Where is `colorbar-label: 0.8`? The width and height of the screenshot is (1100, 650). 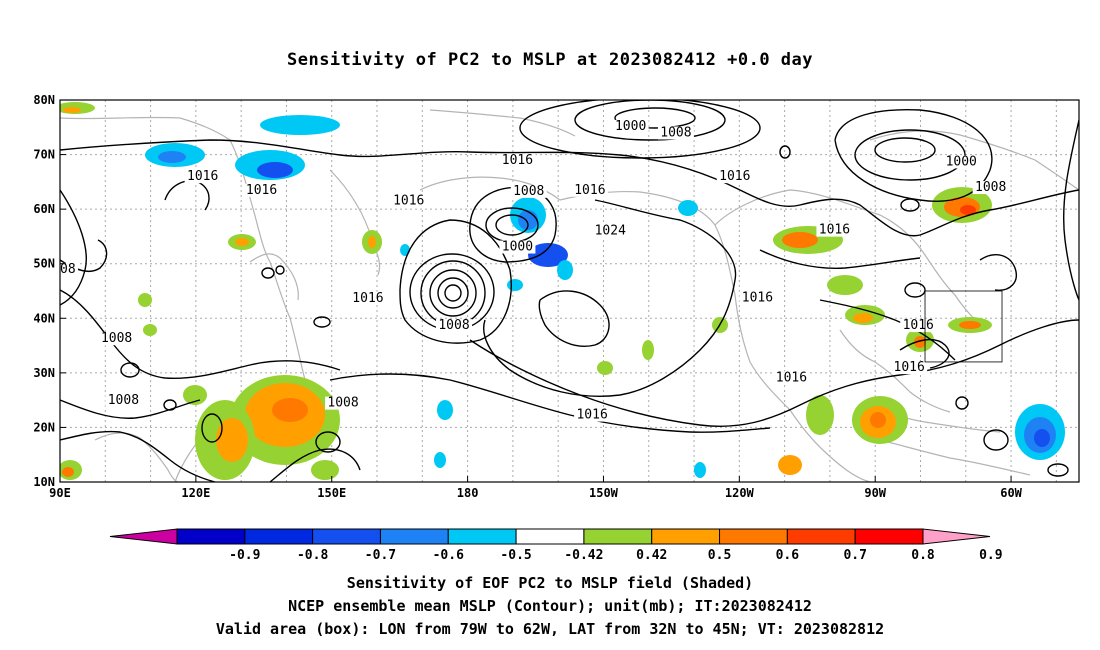
colorbar-label: 0.8 is located at coordinates (923, 555).